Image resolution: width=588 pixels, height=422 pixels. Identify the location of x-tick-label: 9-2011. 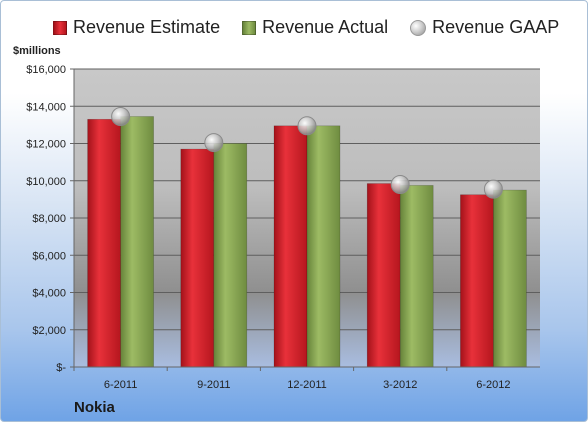
(213, 385).